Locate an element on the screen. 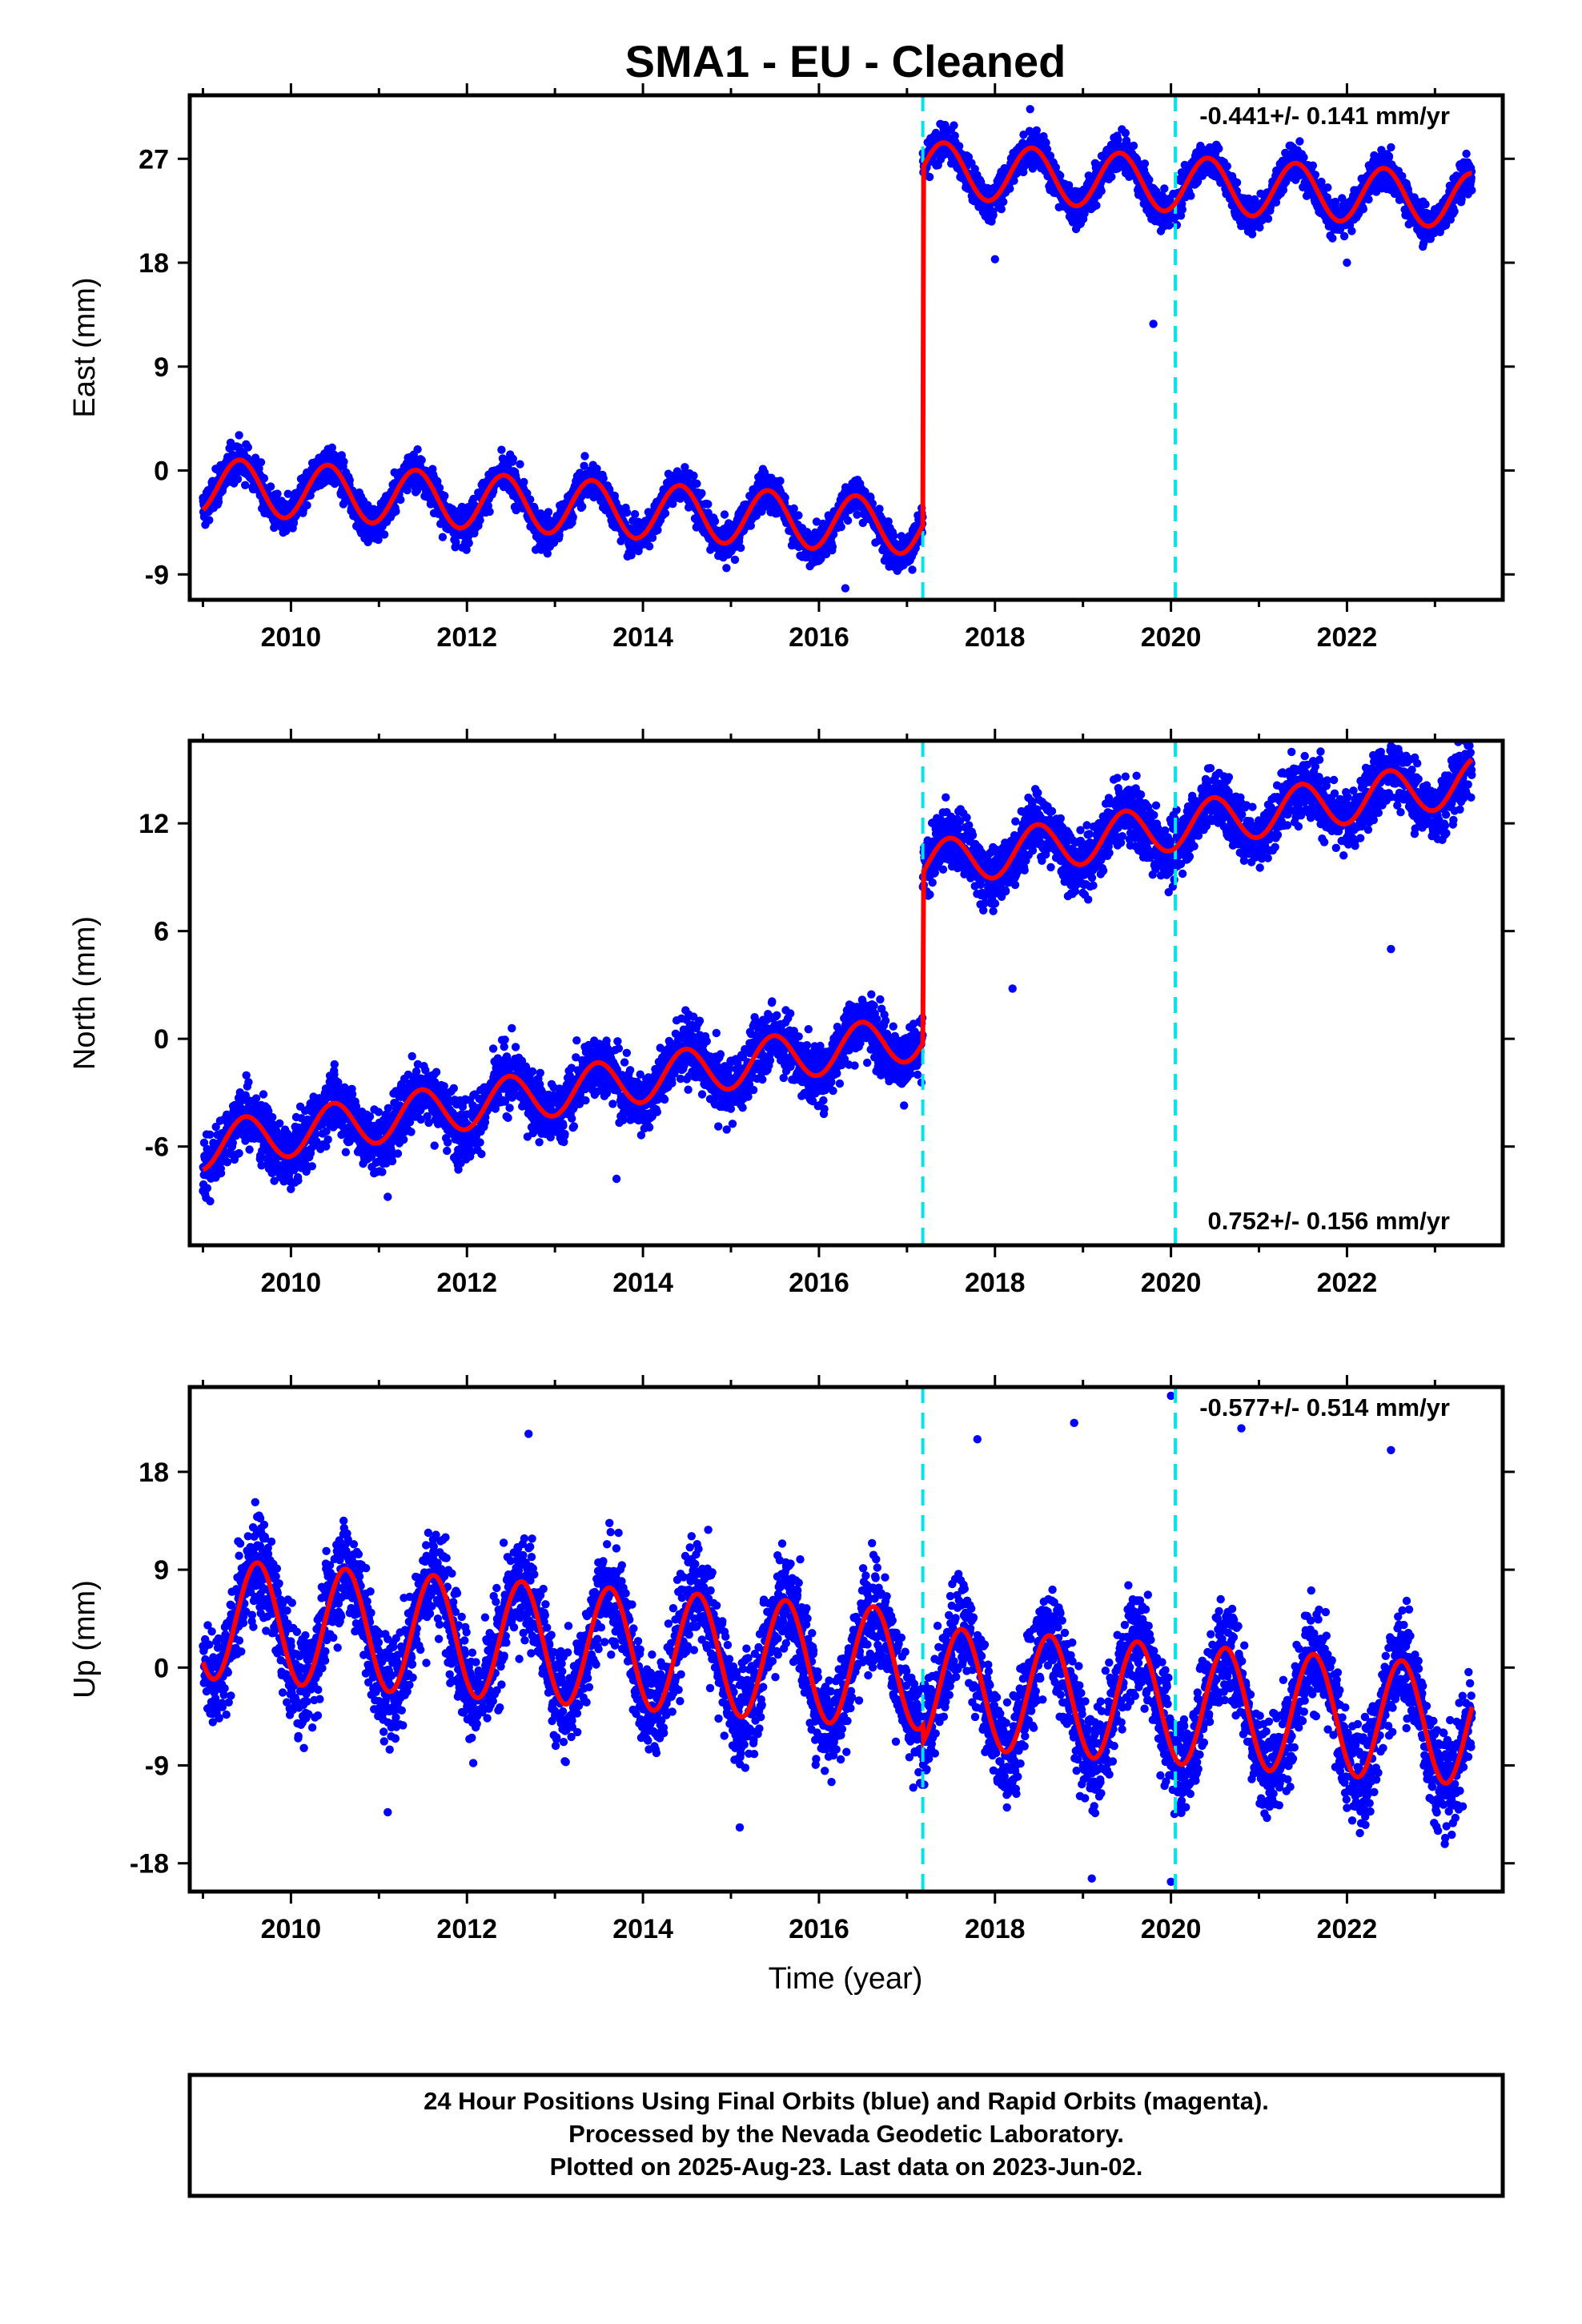  figure-title: SMA1 - EU - Cleaned is located at coordinates (846, 61).